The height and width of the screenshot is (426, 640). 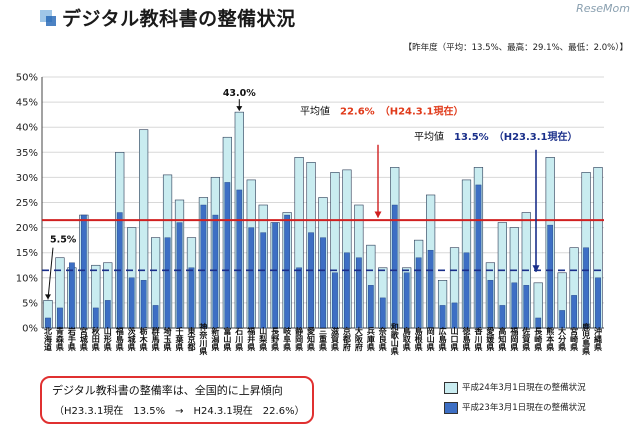 What do you see at coordinates (239, 93) in the screenshot?
I see `max-value-label: 43.0%` at bounding box center [239, 93].